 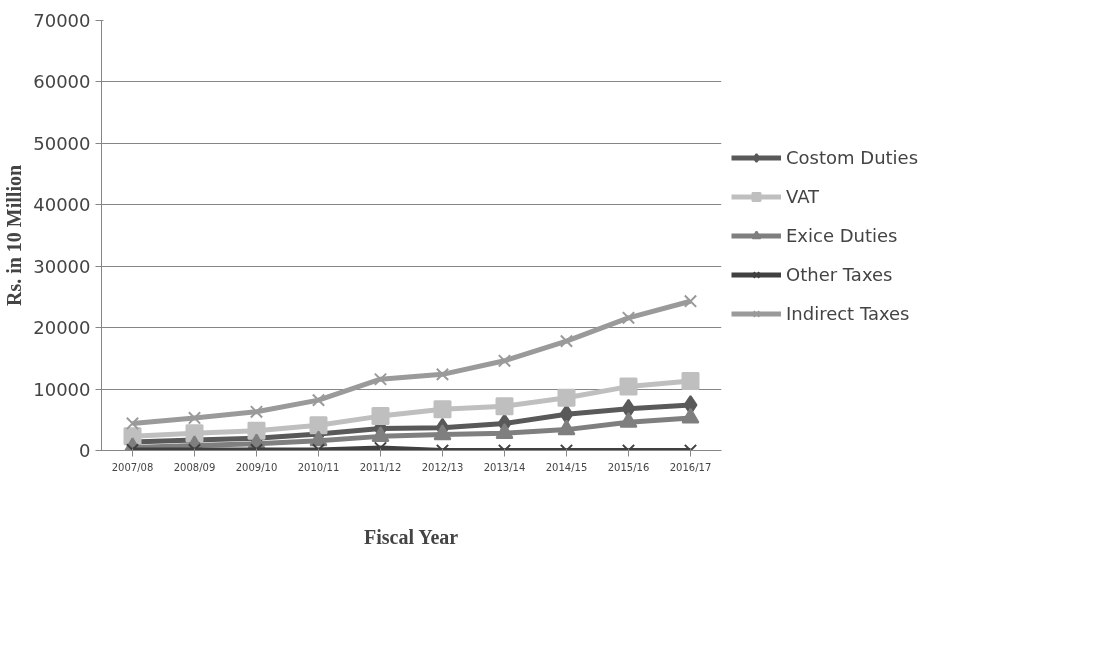 I want to click on y-tick-label: 0, so click(x=85, y=450).